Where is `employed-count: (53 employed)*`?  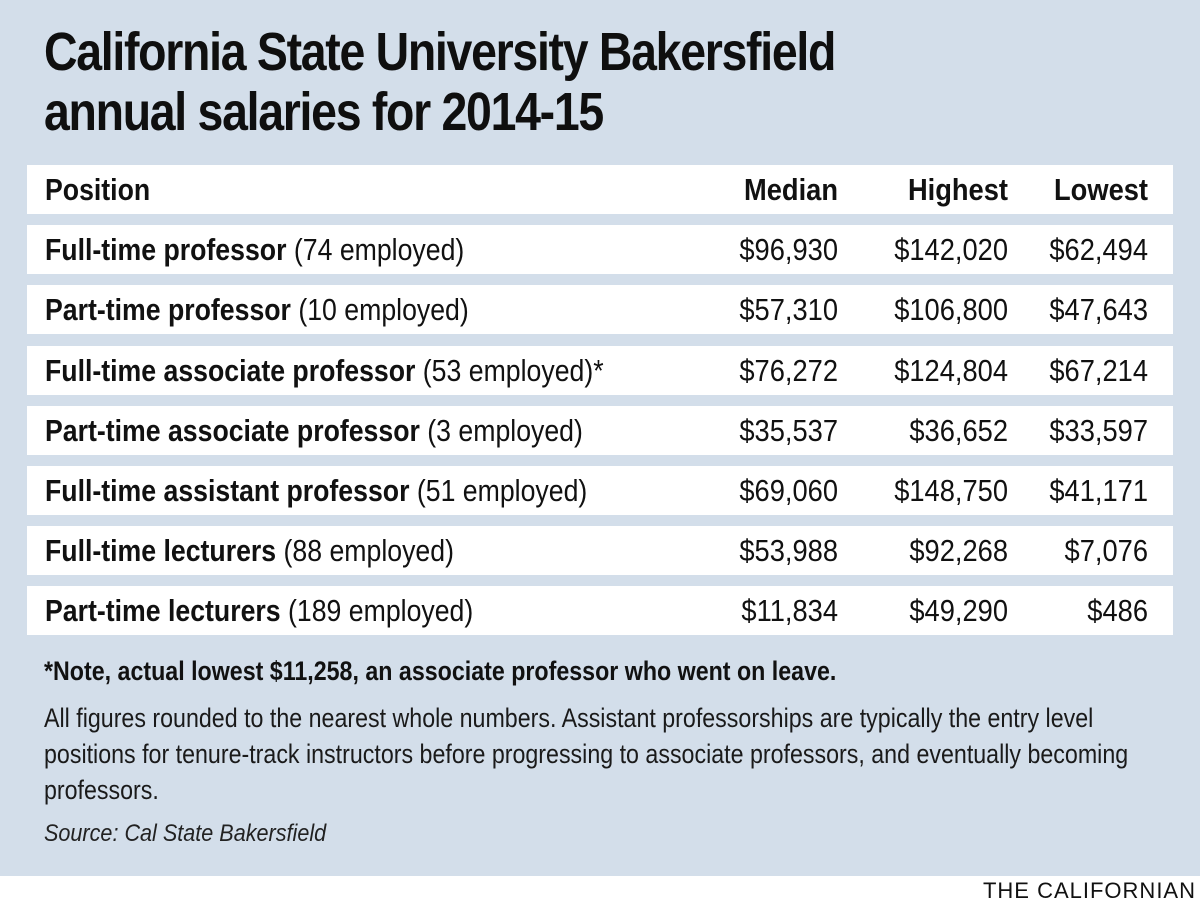 employed-count: (53 employed)* is located at coordinates (513, 370).